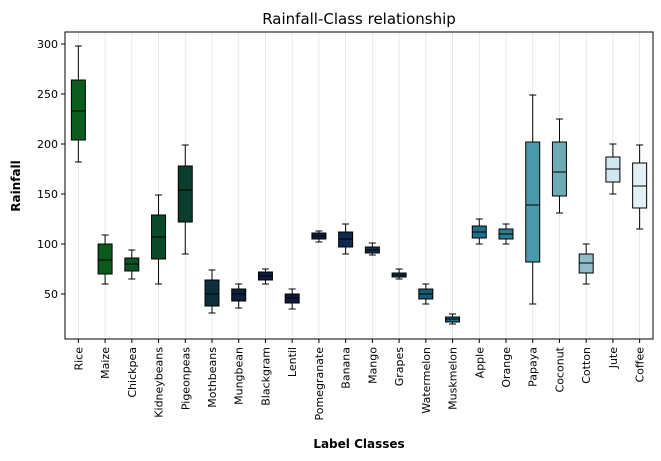  What do you see at coordinates (586, 264) in the screenshot?
I see `box-cotton` at bounding box center [586, 264].